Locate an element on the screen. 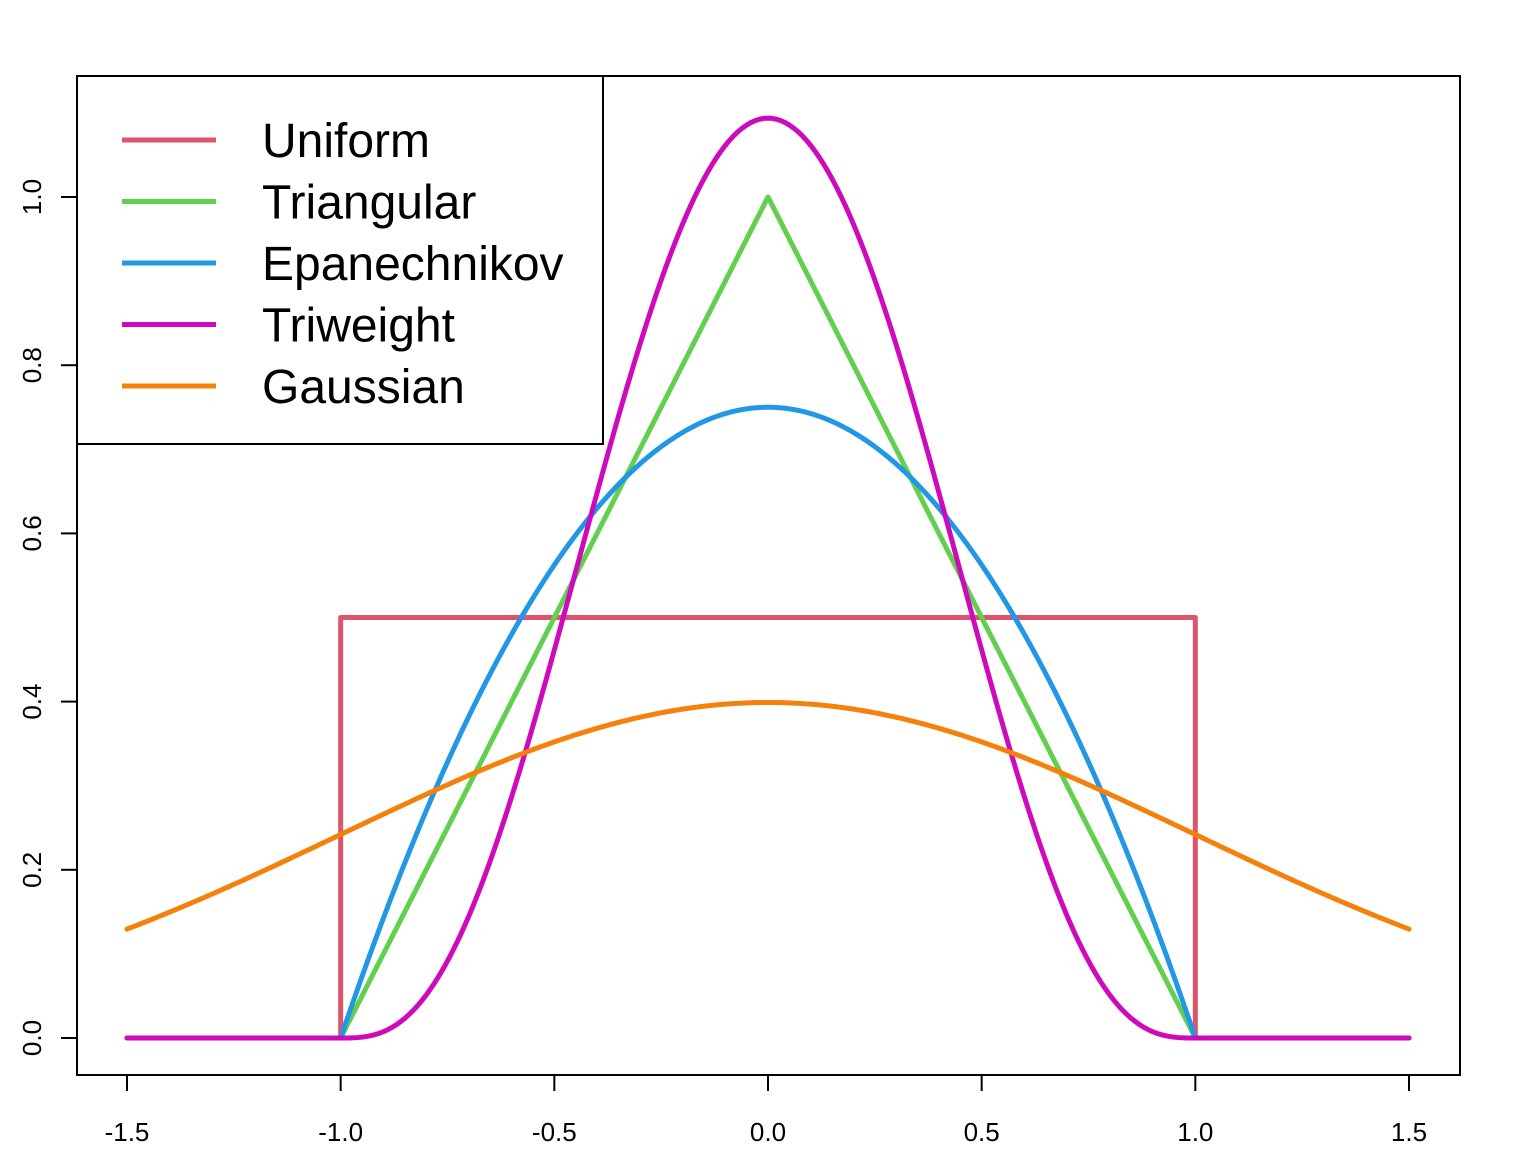 This screenshot has height=1152, width=1536. x-tick-label: 0.0 is located at coordinates (768, 1132).